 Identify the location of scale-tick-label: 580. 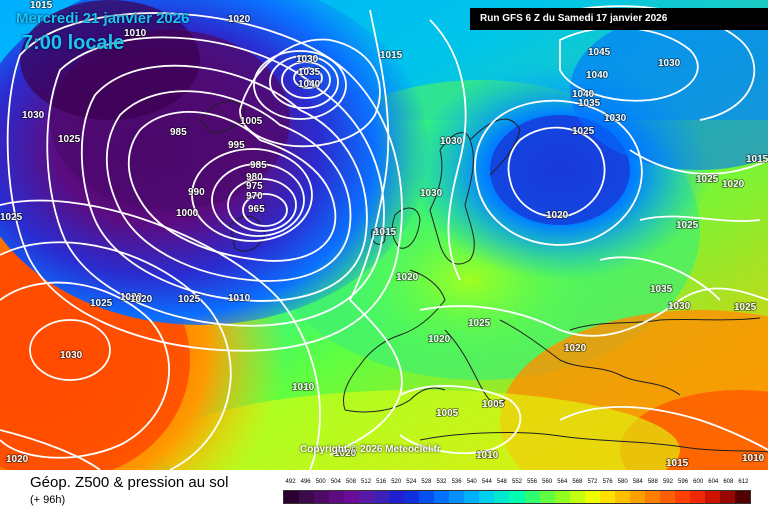
(622, 482).